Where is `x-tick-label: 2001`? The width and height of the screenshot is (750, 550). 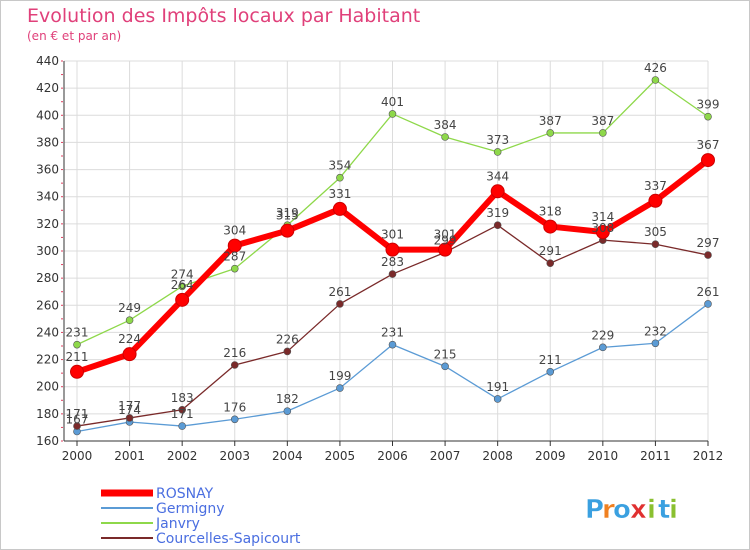
x-tick-label: 2001 is located at coordinates (129, 456).